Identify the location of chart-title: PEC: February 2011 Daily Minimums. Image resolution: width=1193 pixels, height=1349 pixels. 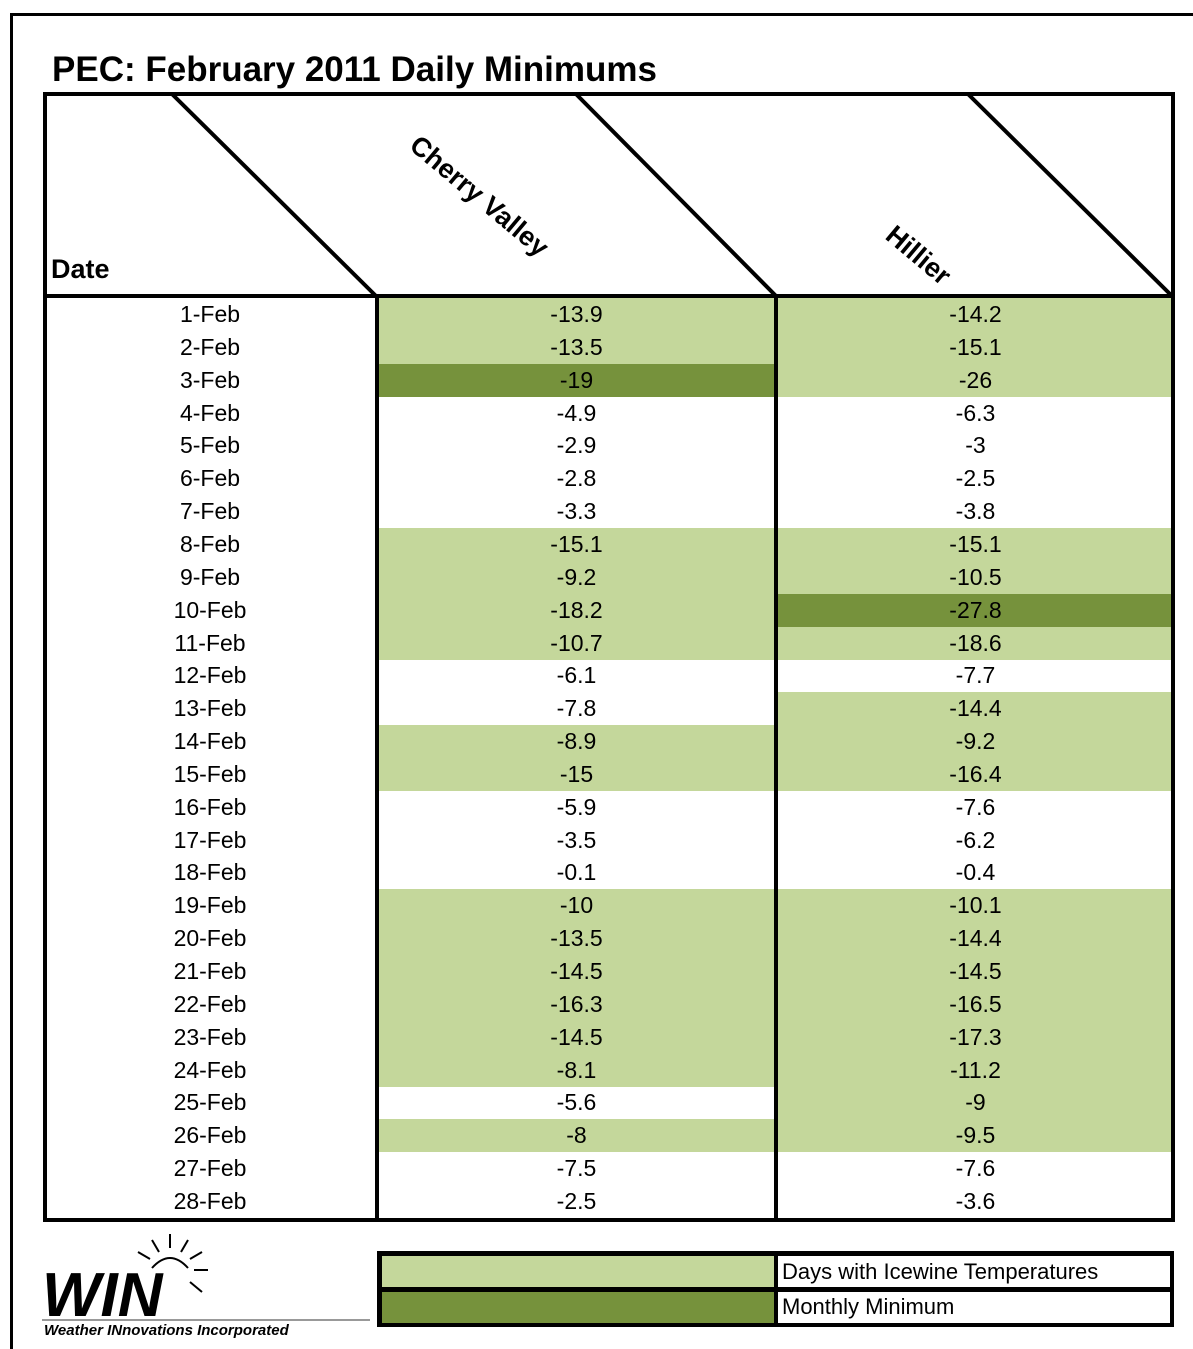
(354, 69).